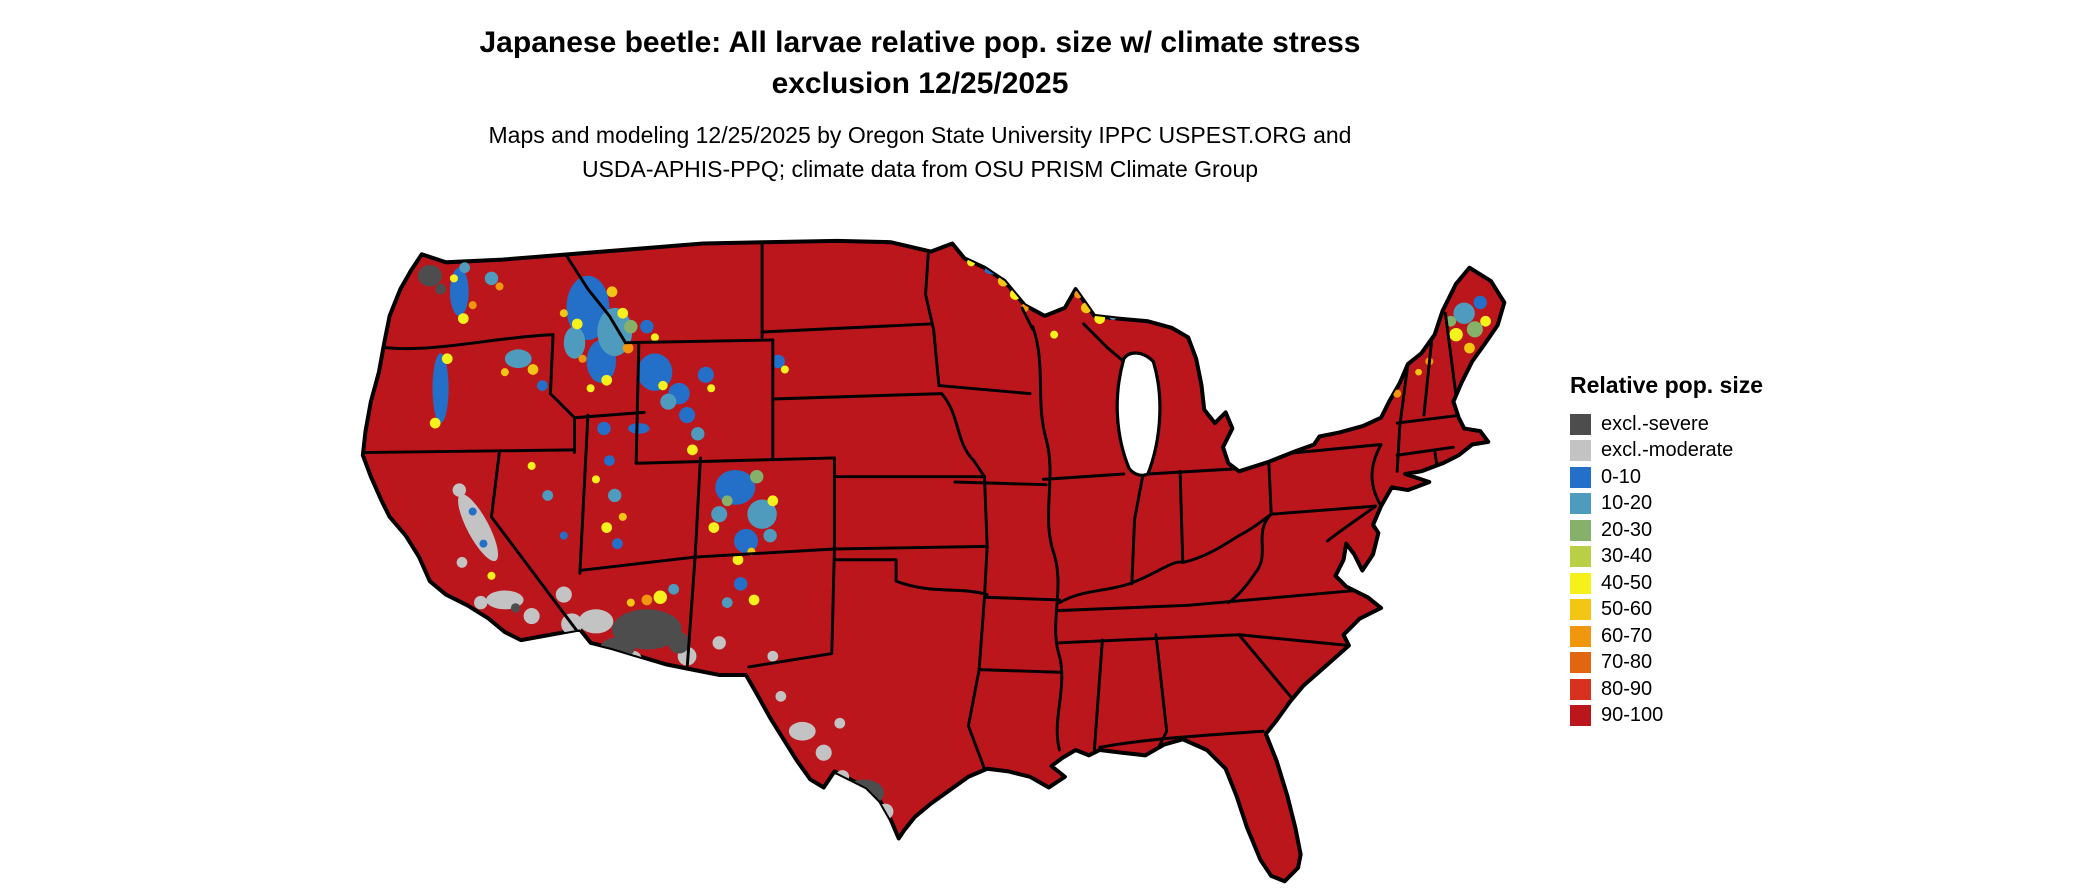 This screenshot has height=892, width=2100. I want to click on page-title-line2: exclusion 12/25/2025, so click(920, 83).